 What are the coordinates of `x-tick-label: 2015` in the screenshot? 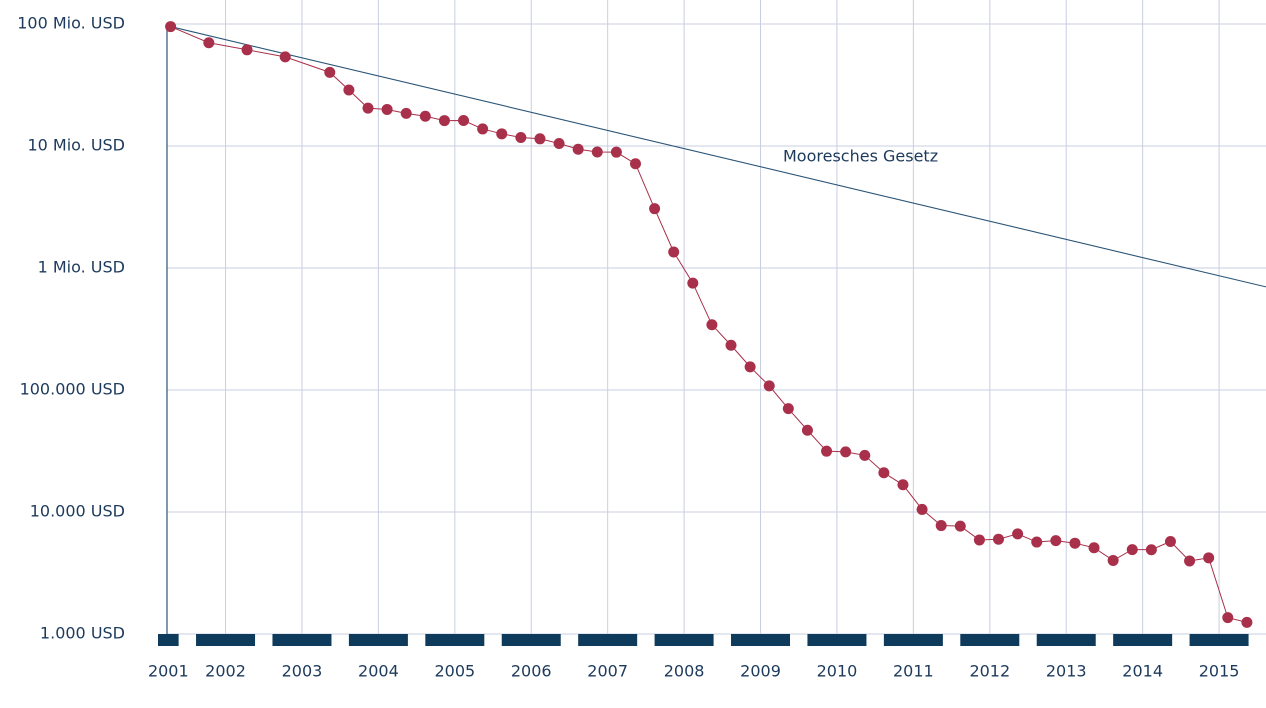 It's located at (1219, 671).